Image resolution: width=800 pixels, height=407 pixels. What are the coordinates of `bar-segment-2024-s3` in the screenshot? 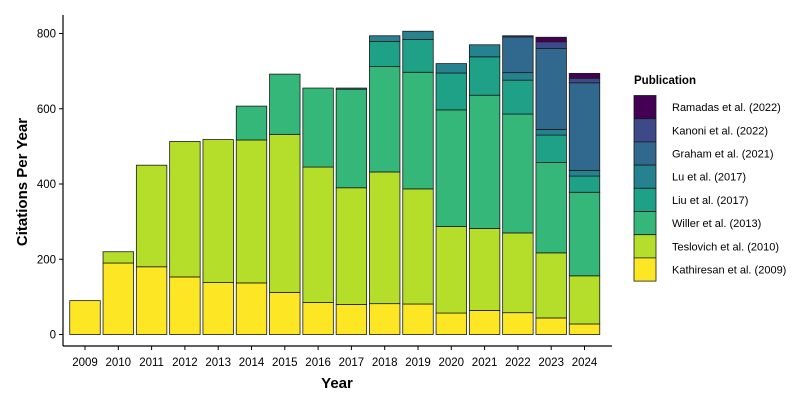 It's located at (584, 184).